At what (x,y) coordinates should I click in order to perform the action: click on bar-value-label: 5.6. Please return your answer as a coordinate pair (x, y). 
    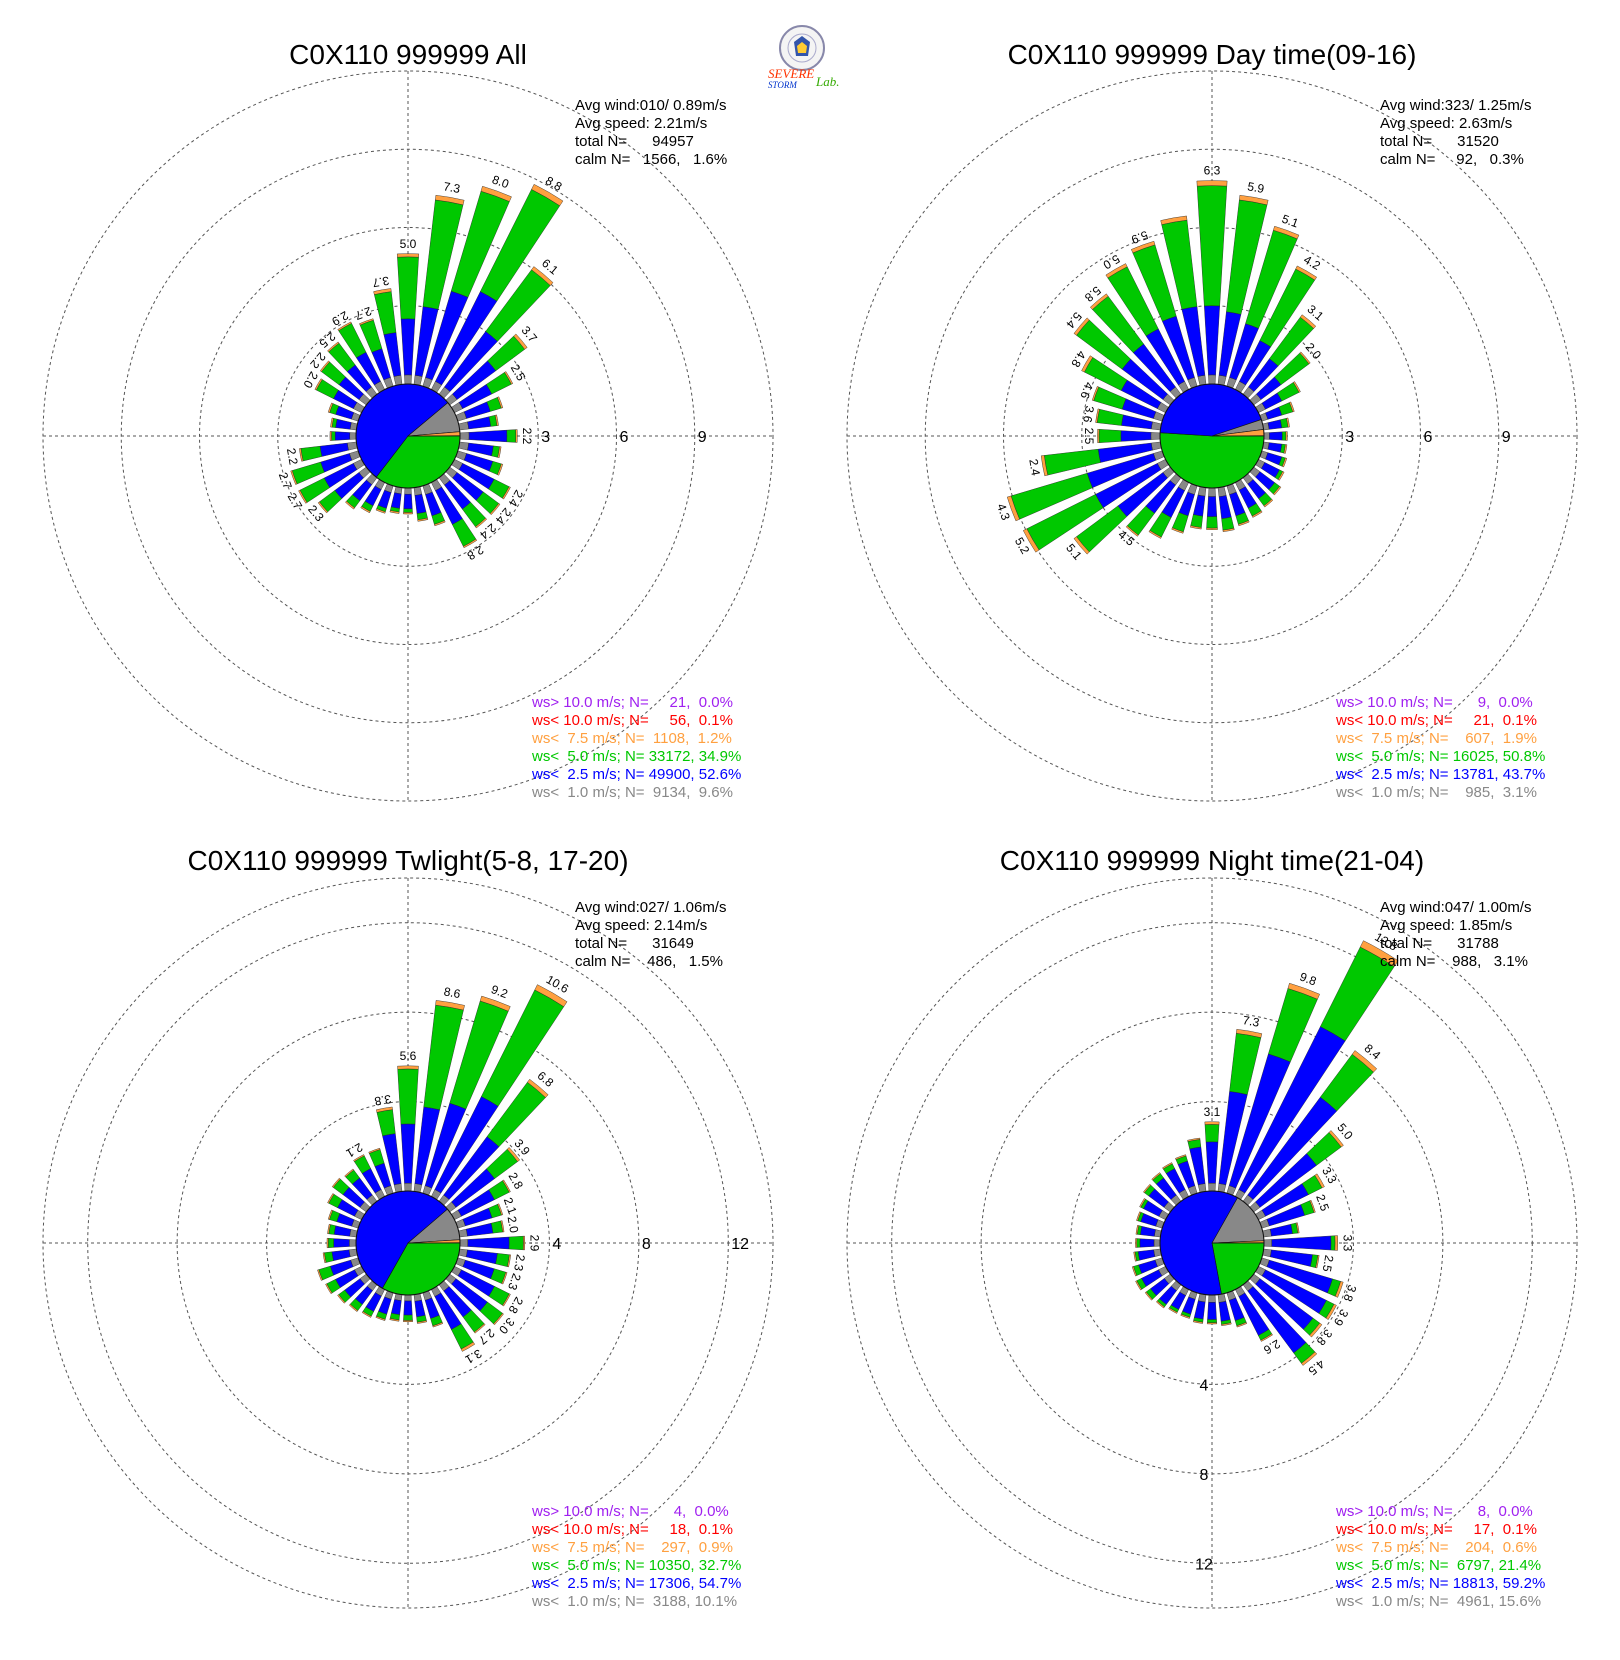
    Looking at the image, I should click on (408, 1056).